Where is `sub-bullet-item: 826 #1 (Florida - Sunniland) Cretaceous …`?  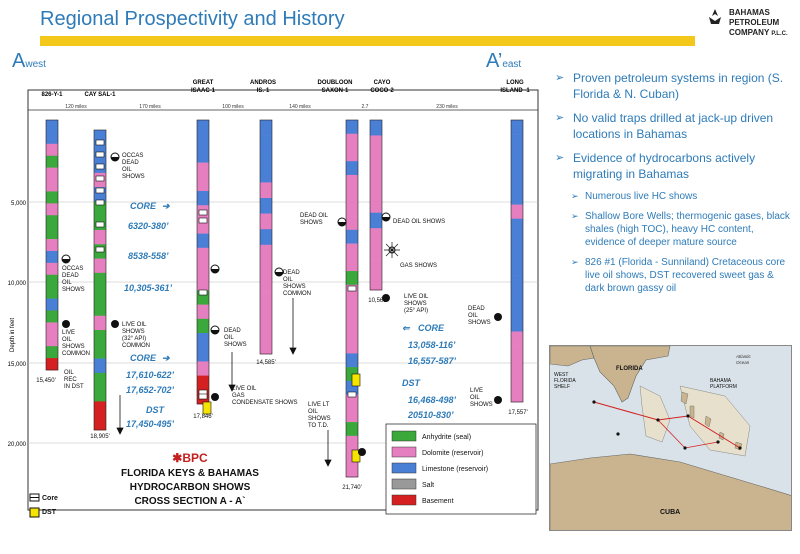
sub-bullet-item: 826 #1 (Florida - Sunniland) Cretaceous … is located at coordinates (675, 275).